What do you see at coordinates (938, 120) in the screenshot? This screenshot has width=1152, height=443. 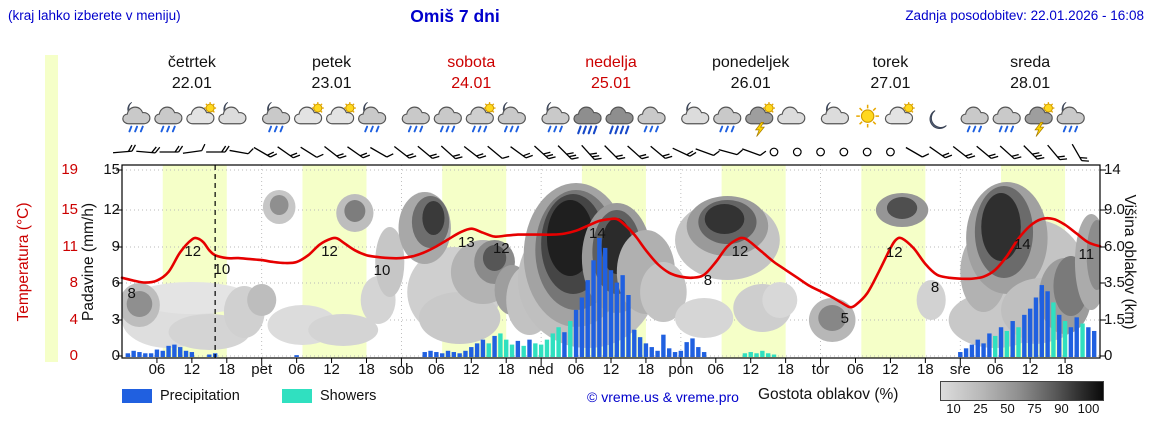 I see `moon-icon` at bounding box center [938, 120].